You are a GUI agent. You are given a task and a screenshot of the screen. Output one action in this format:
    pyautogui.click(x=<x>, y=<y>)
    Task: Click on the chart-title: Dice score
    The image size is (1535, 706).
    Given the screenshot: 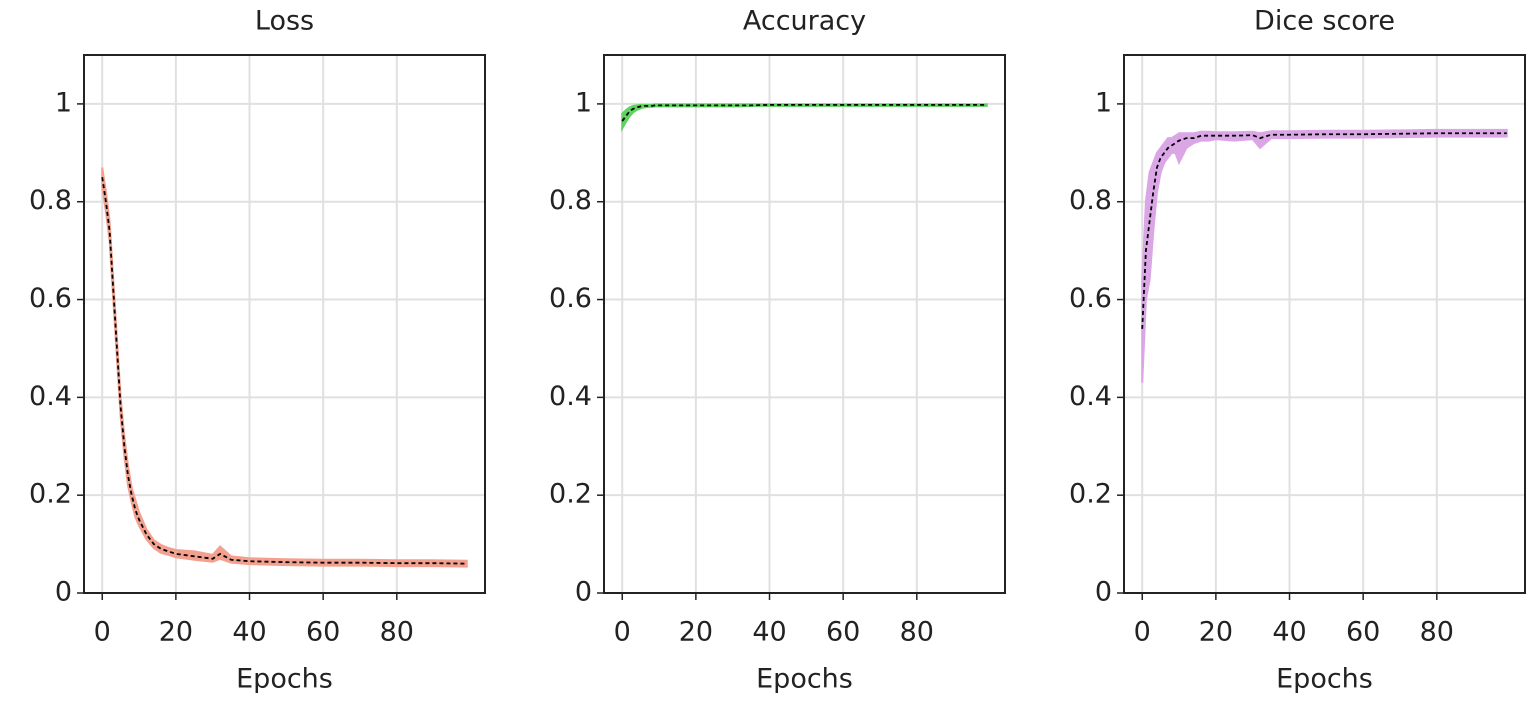 What is the action you would take?
    pyautogui.click(x=1324, y=21)
    